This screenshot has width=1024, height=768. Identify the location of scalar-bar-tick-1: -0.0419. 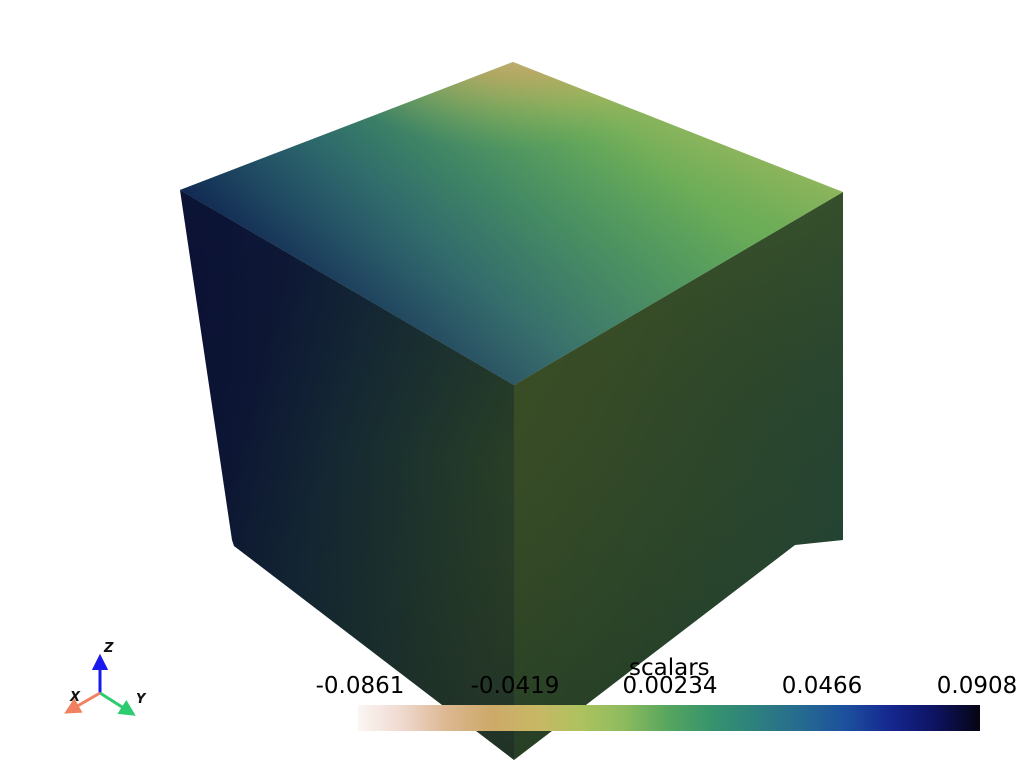
(515, 686).